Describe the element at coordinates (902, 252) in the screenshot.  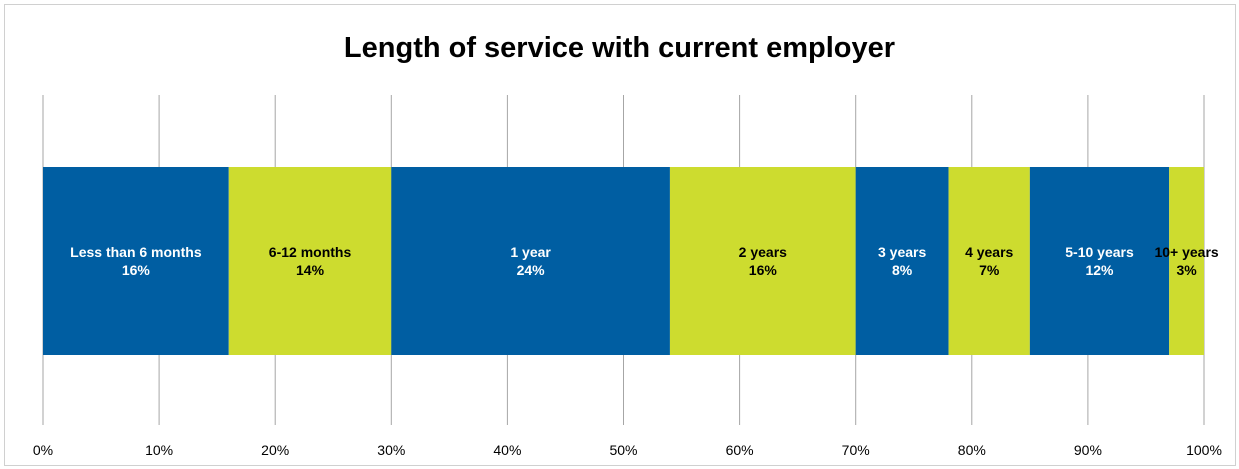
I see `segment-name-label: 3 years` at that location.